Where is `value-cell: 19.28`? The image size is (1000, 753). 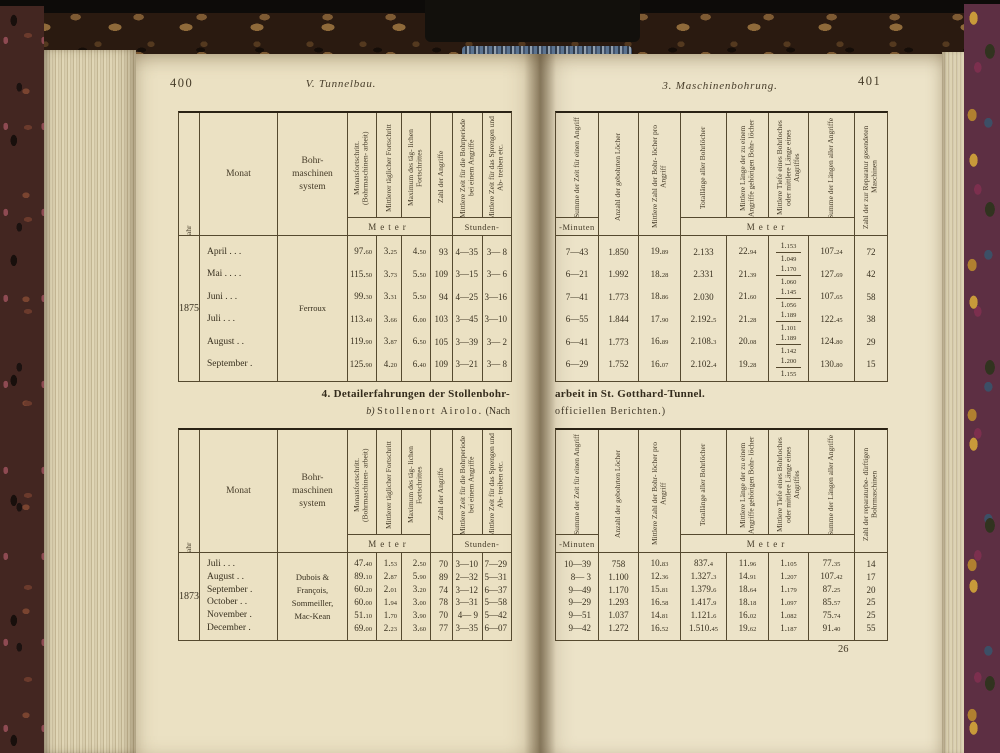 value-cell: 19.28 is located at coordinates (747, 363).